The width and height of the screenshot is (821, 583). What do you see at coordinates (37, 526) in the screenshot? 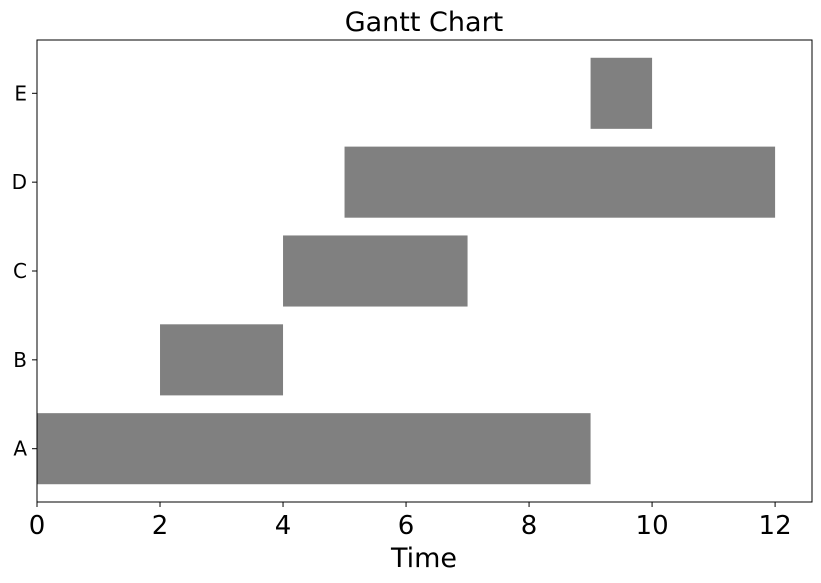
I see `x-tick-label: 0` at bounding box center [37, 526].